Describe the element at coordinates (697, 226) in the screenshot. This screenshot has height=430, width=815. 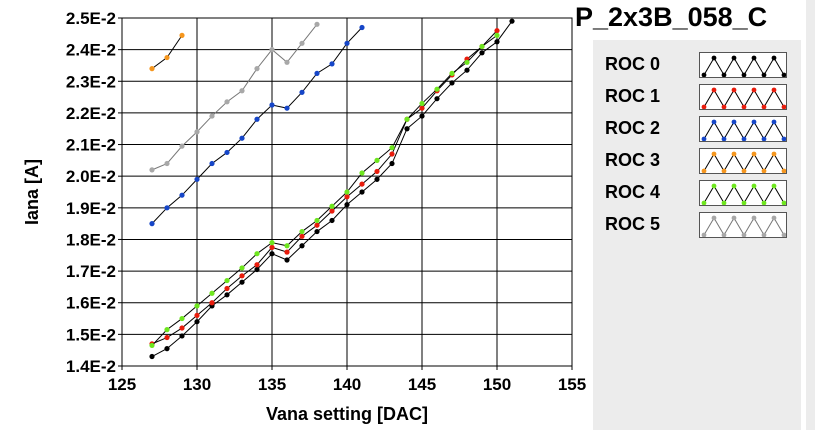
I see `legend-item-roc5: ROC 5` at that location.